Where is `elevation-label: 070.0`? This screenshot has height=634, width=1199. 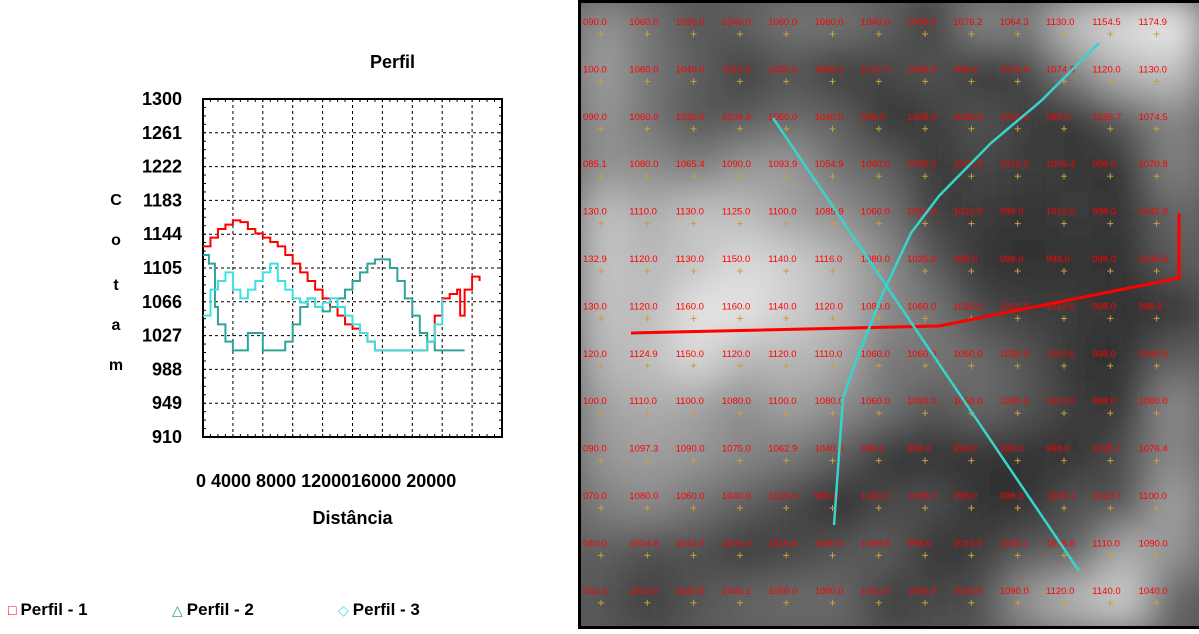 elevation-label: 070.0 is located at coordinates (595, 496).